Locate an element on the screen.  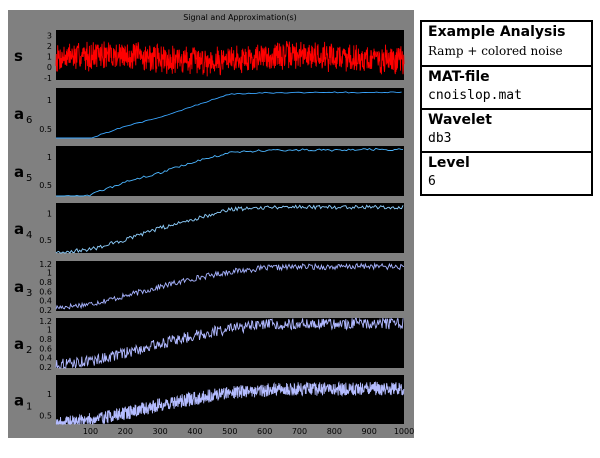
y-tick-label-5-4: 0.4 is located at coordinates (45, 358).